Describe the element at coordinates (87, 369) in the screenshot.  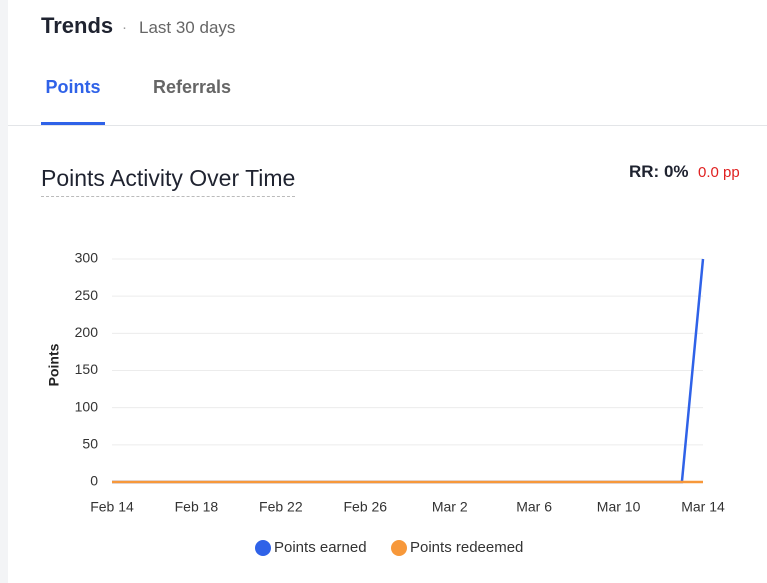
I see `y-tick-label: 150` at that location.